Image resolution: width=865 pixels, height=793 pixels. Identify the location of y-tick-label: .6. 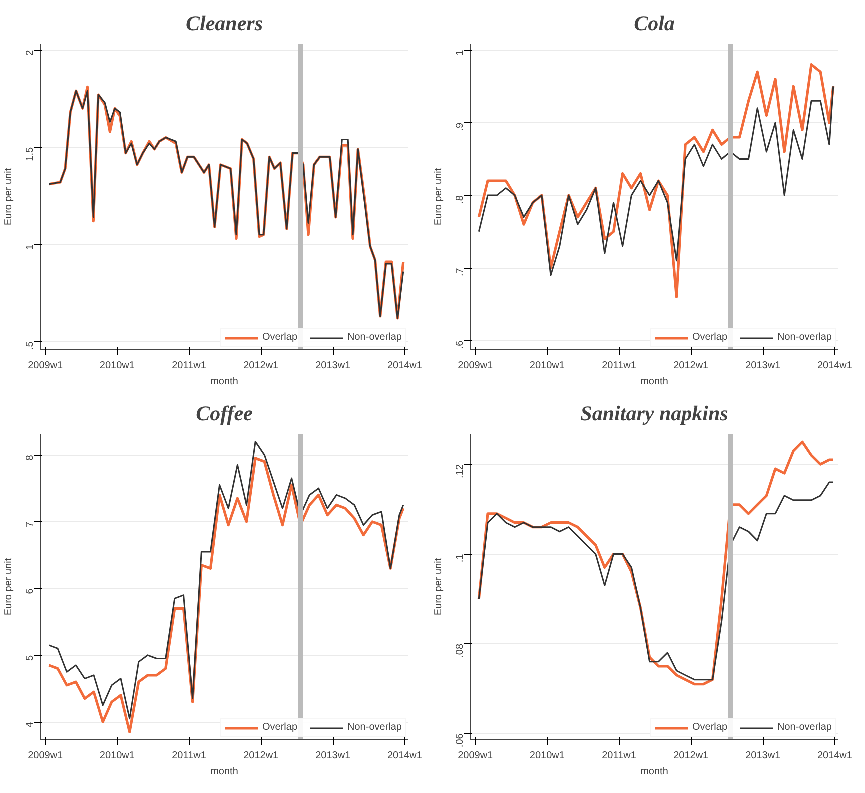
(460, 345).